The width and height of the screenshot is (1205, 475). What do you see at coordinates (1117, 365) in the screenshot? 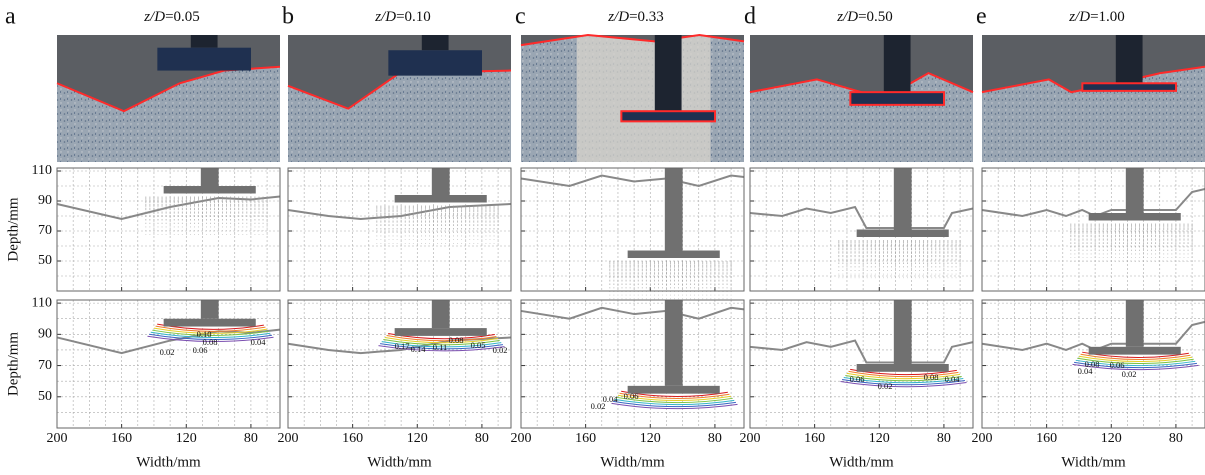
I see `contour-label: 0.06` at bounding box center [1117, 365].